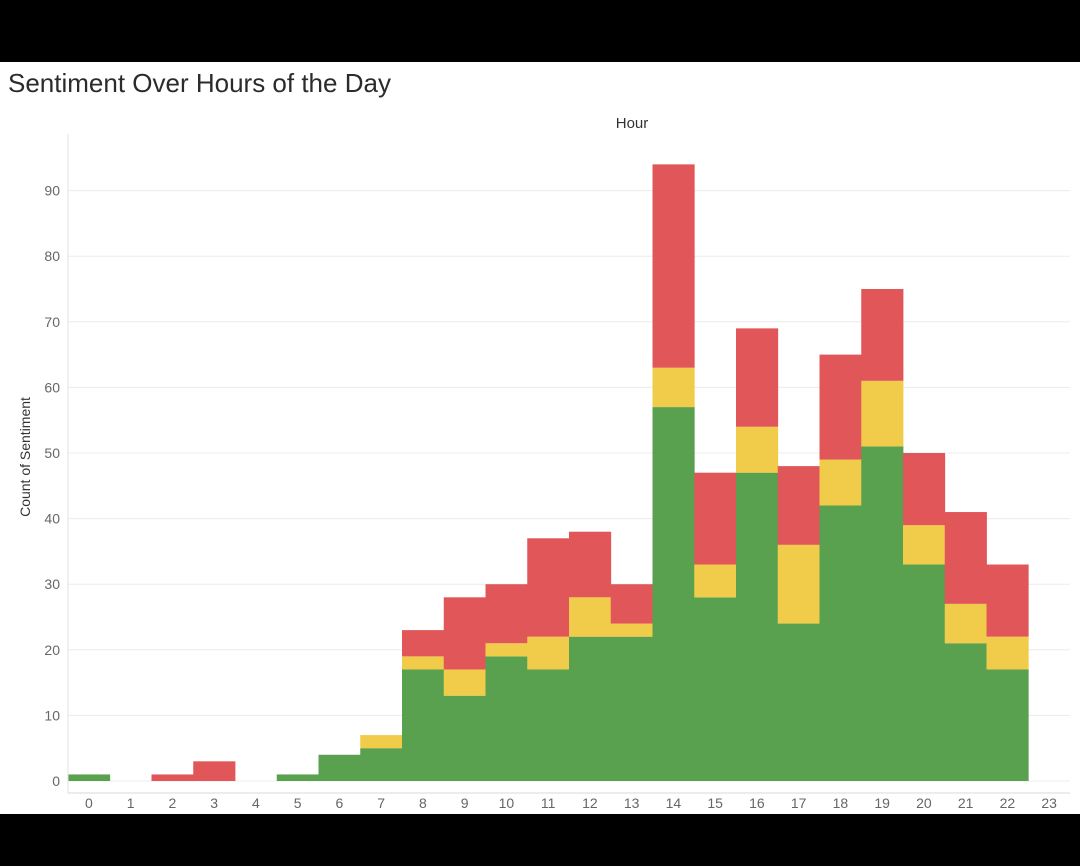 The image size is (1080, 866). What do you see at coordinates (52, 322) in the screenshot?
I see `y-tick-label: 70` at bounding box center [52, 322].